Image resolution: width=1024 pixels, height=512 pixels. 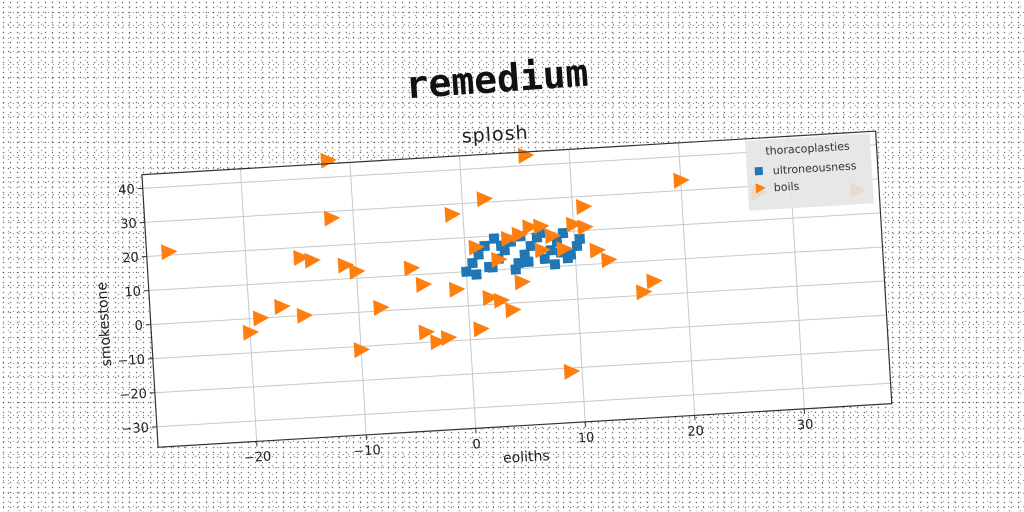 I want to click on y-tick-label: 0, so click(x=138, y=326).